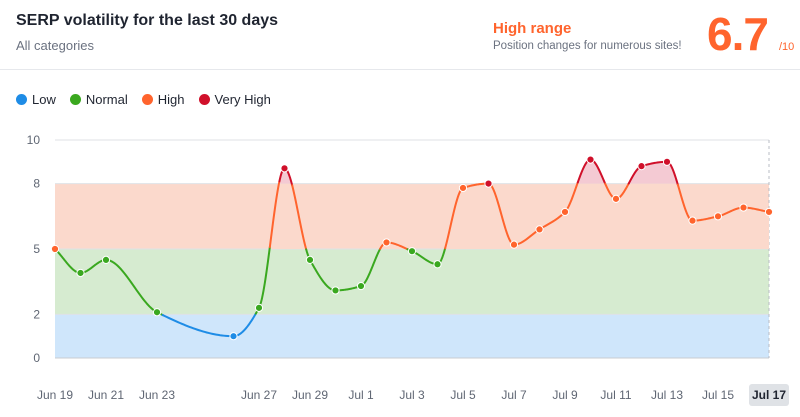  What do you see at coordinates (242, 99) in the screenshot?
I see `legend-label: Very High` at bounding box center [242, 99].